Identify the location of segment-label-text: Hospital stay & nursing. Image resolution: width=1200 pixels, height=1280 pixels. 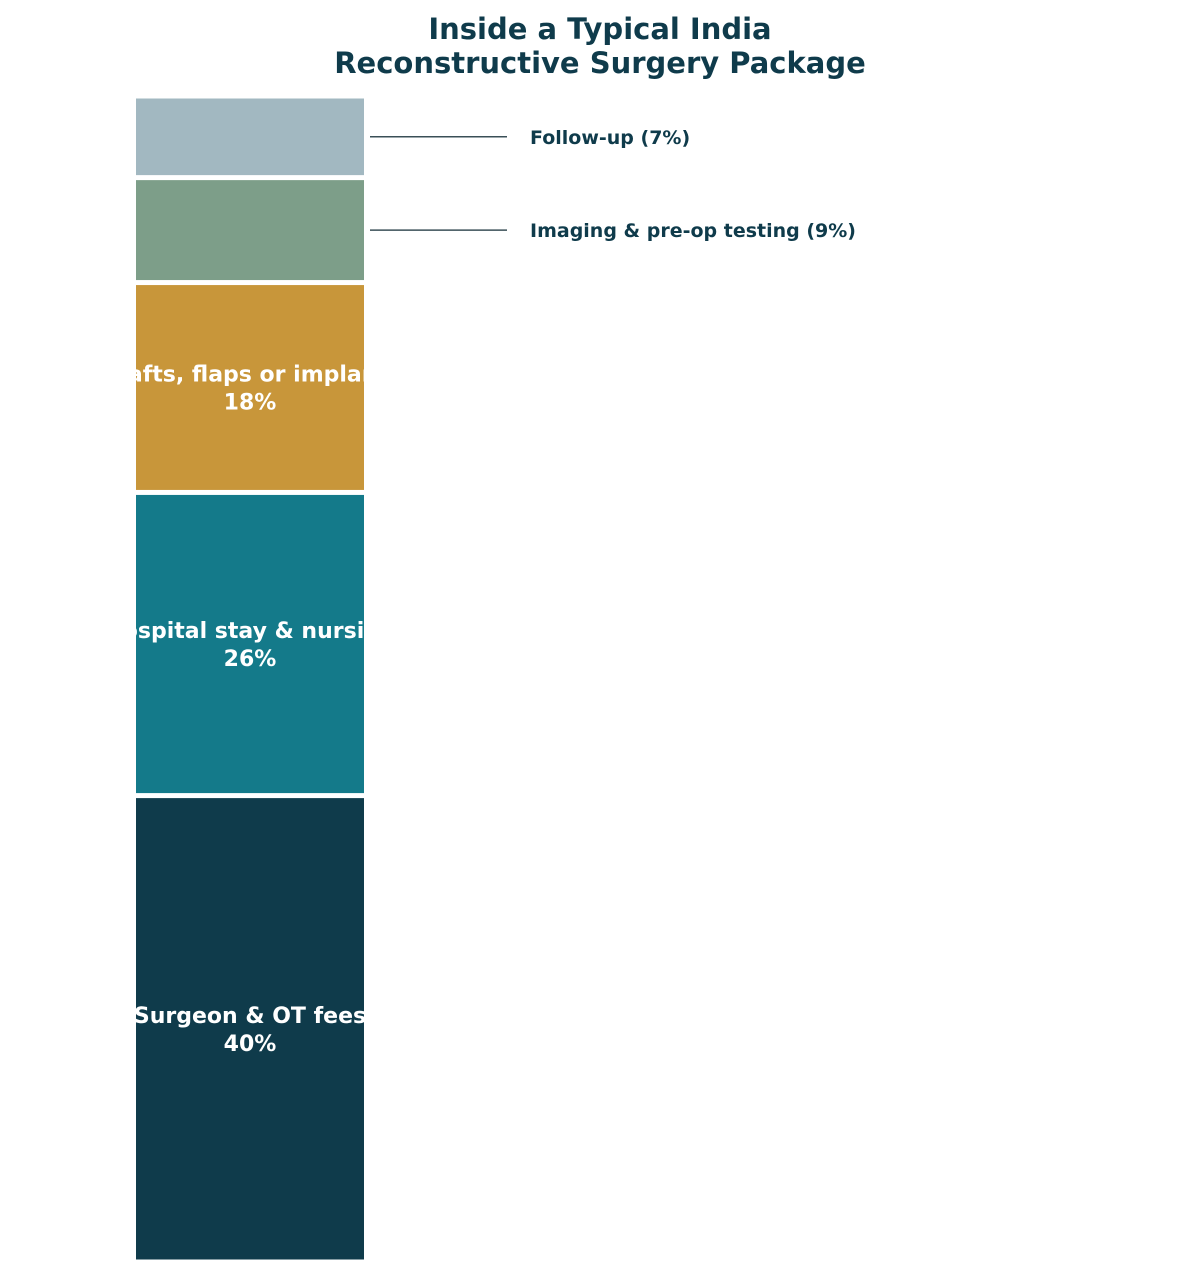
(249, 631).